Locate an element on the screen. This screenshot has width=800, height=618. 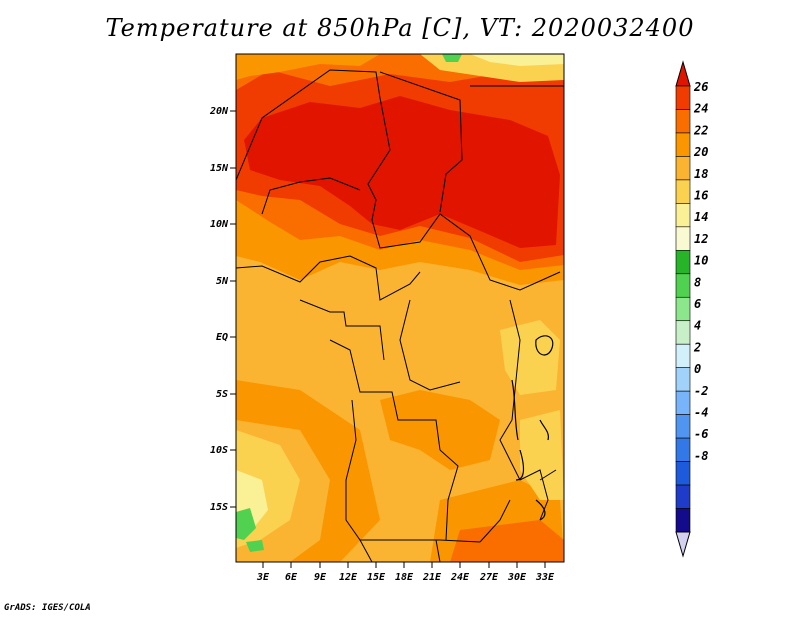
colorbar-label: -6 is located at coordinates (701, 434).